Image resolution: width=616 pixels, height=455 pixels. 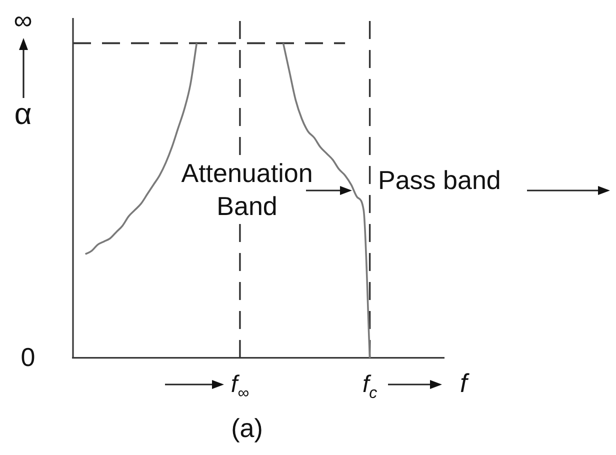 What do you see at coordinates (239, 386) in the screenshot?
I see `x-tick-label: f∞` at bounding box center [239, 386].